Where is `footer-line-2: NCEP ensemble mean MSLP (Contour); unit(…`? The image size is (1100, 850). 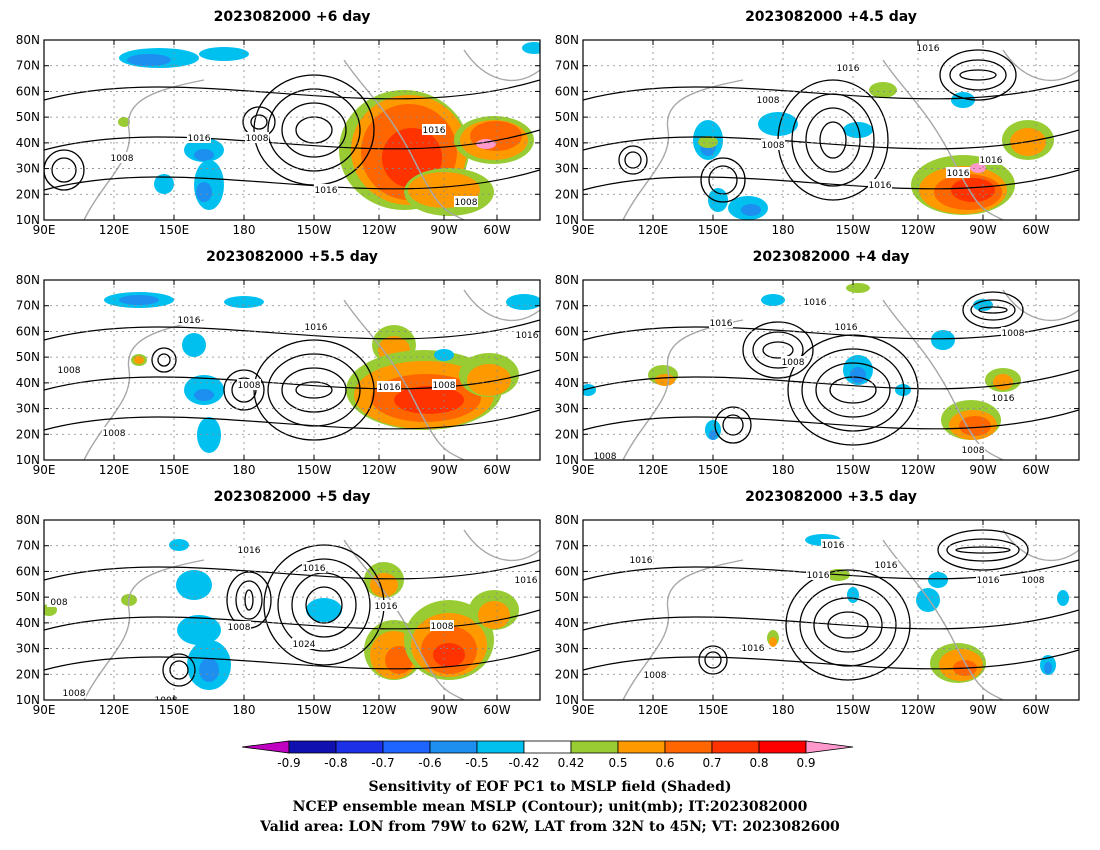
footer-line-2: NCEP ensemble mean MSLP (Contour); unit(… is located at coordinates (550, 807).